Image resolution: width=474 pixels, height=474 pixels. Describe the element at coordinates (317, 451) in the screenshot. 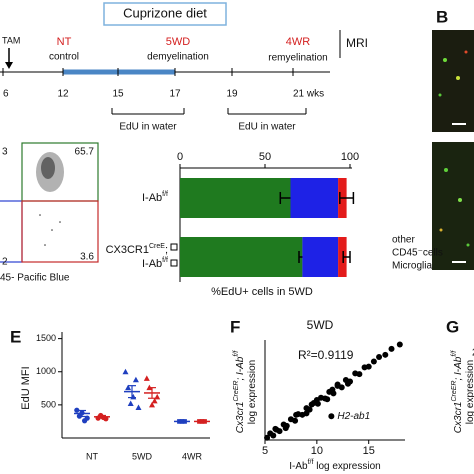

I see `x-tick-label: 10` at that location.